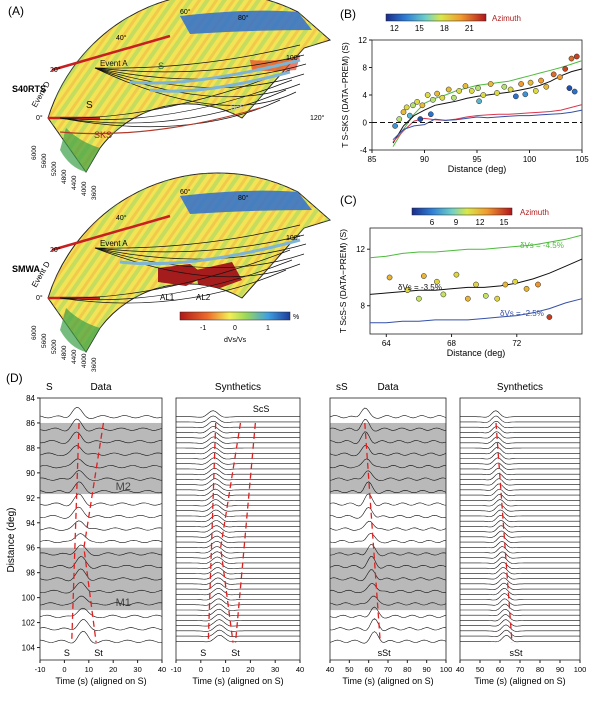 This screenshot has width=600, height=702. I want to click on s-pick-line, so click(75, 532).